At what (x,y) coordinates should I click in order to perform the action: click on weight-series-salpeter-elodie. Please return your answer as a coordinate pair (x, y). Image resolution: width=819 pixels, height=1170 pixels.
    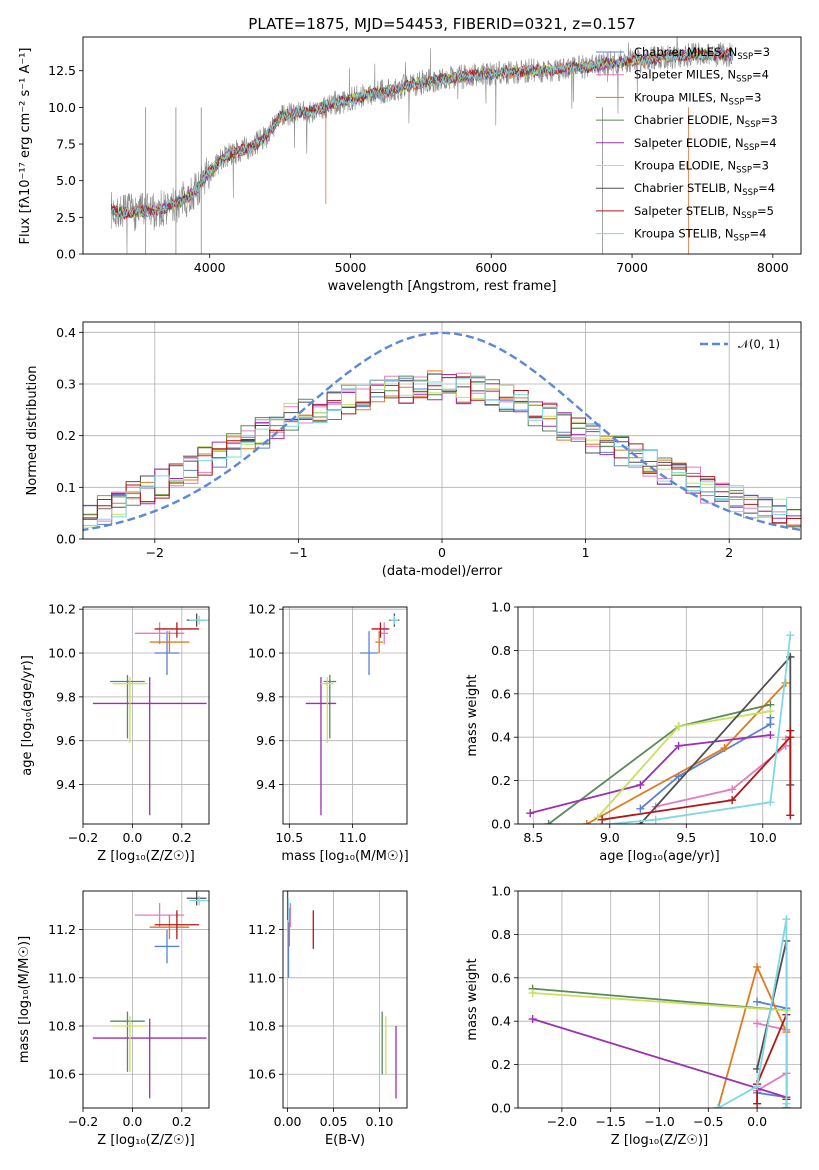
    Looking at the image, I should click on (650, 774).